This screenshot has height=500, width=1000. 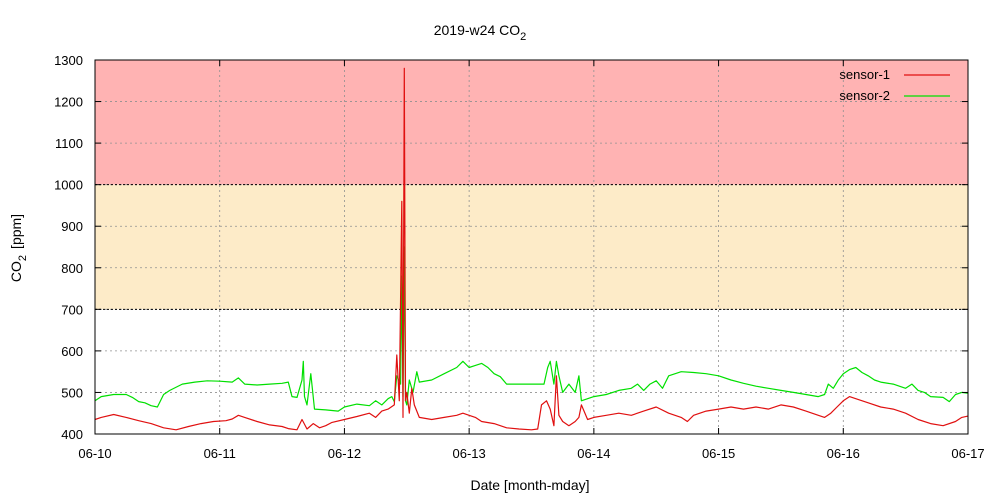 What do you see at coordinates (68, 185) in the screenshot?
I see `y-tick-label-1000: 1000` at bounding box center [68, 185].